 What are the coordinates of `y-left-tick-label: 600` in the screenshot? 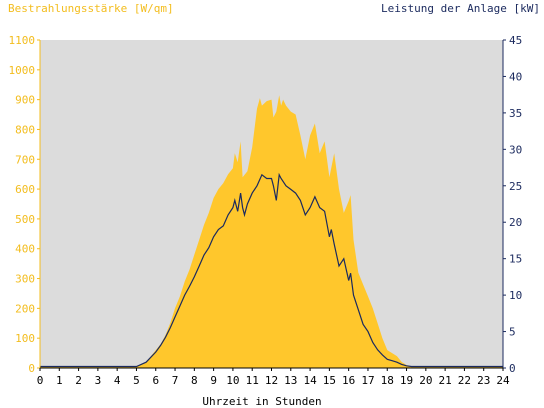 It's located at (25, 189).